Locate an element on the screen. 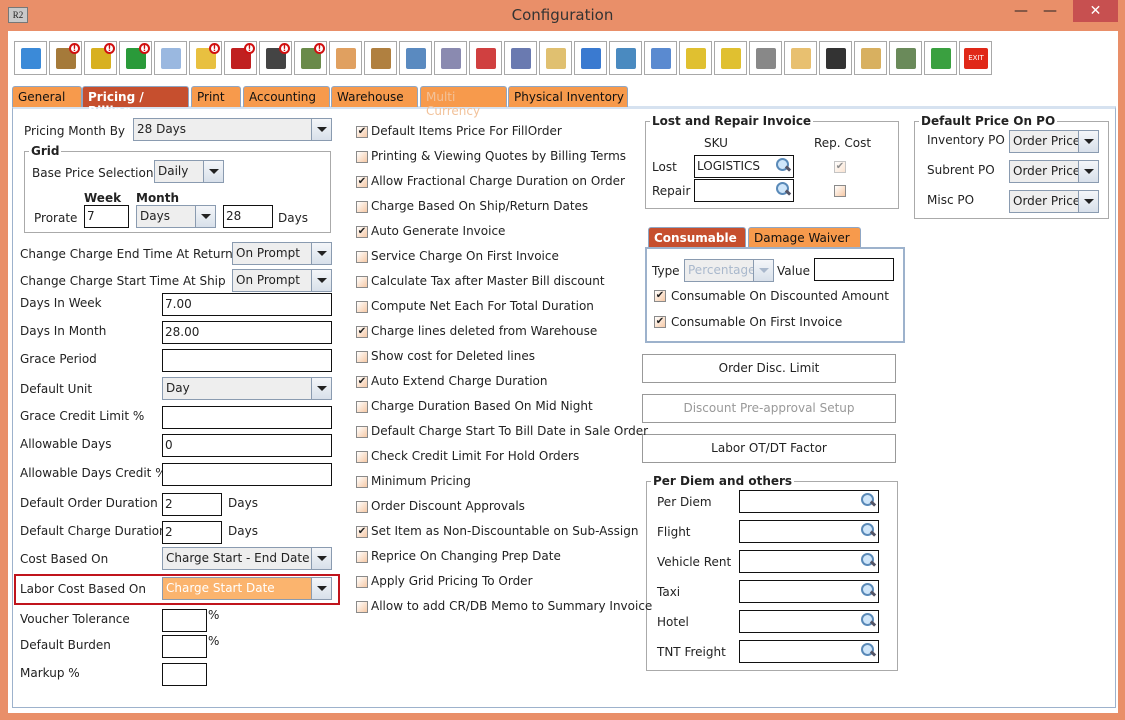  toolbar-button-card-edit is located at coordinates (590, 58).